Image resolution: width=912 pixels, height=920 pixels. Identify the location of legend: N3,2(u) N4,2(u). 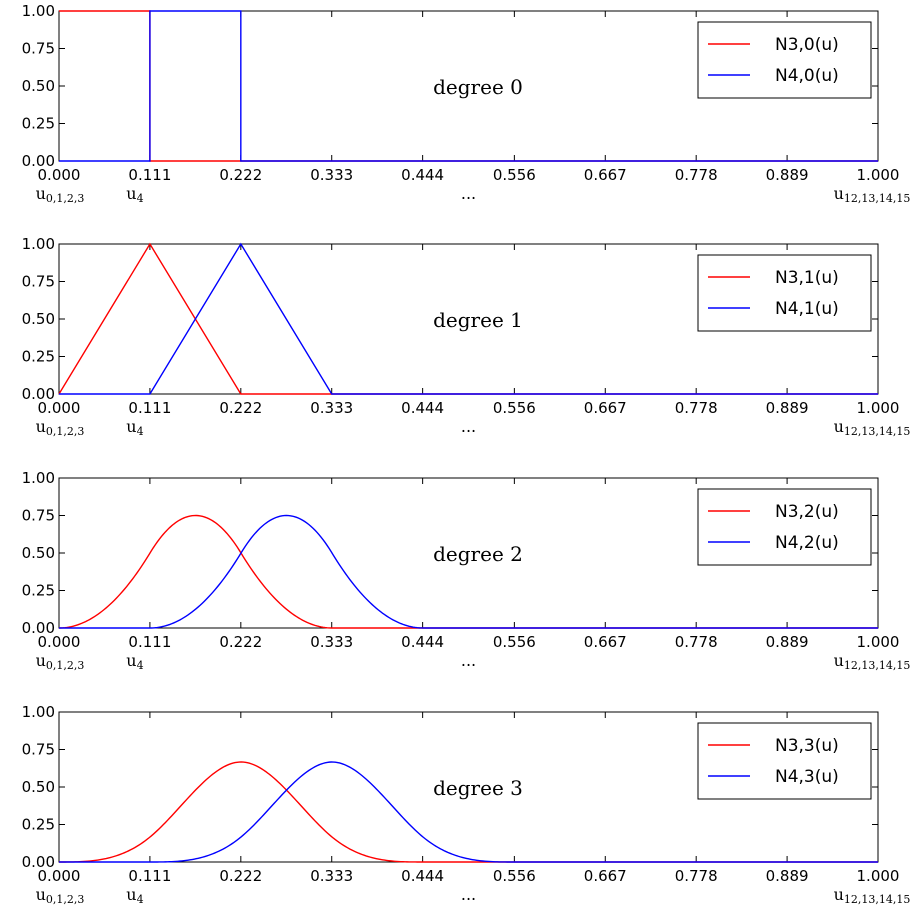
(784, 527).